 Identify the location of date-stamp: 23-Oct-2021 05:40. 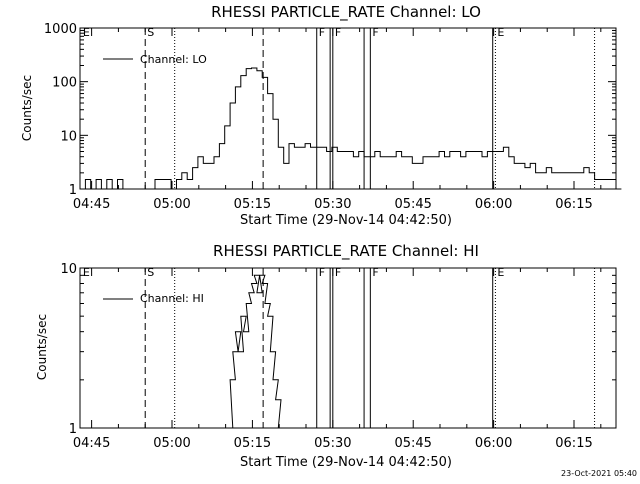
(599, 473).